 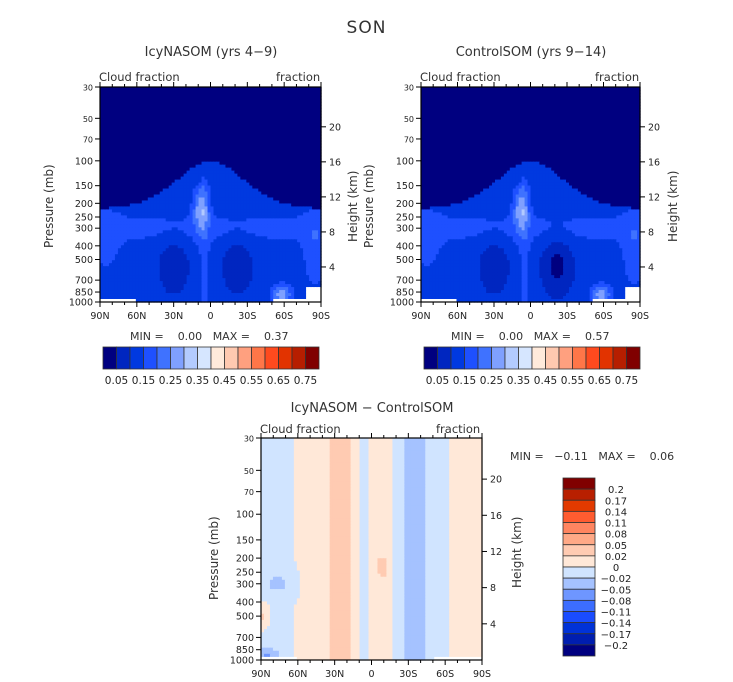 What do you see at coordinates (372, 408) in the screenshot?
I see `panel-title: IcyNASOM − ControlSOM` at bounding box center [372, 408].